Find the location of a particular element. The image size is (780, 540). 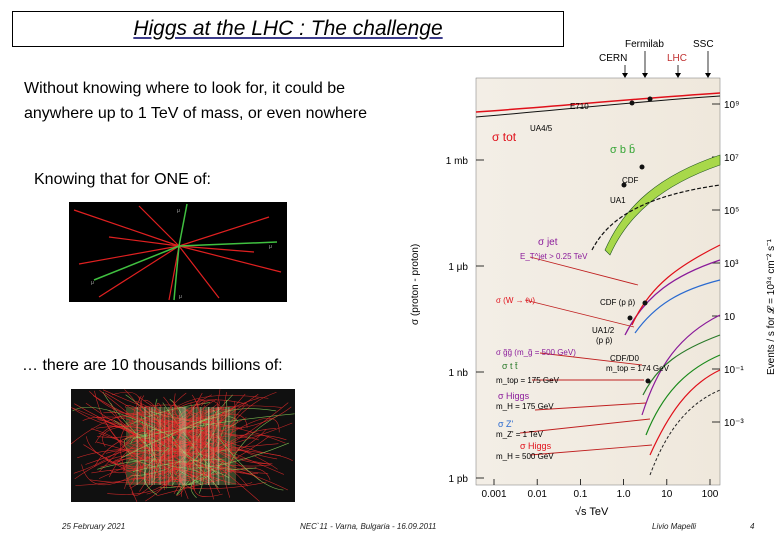

curve-sigma-jet is located at coordinates (672, 297).